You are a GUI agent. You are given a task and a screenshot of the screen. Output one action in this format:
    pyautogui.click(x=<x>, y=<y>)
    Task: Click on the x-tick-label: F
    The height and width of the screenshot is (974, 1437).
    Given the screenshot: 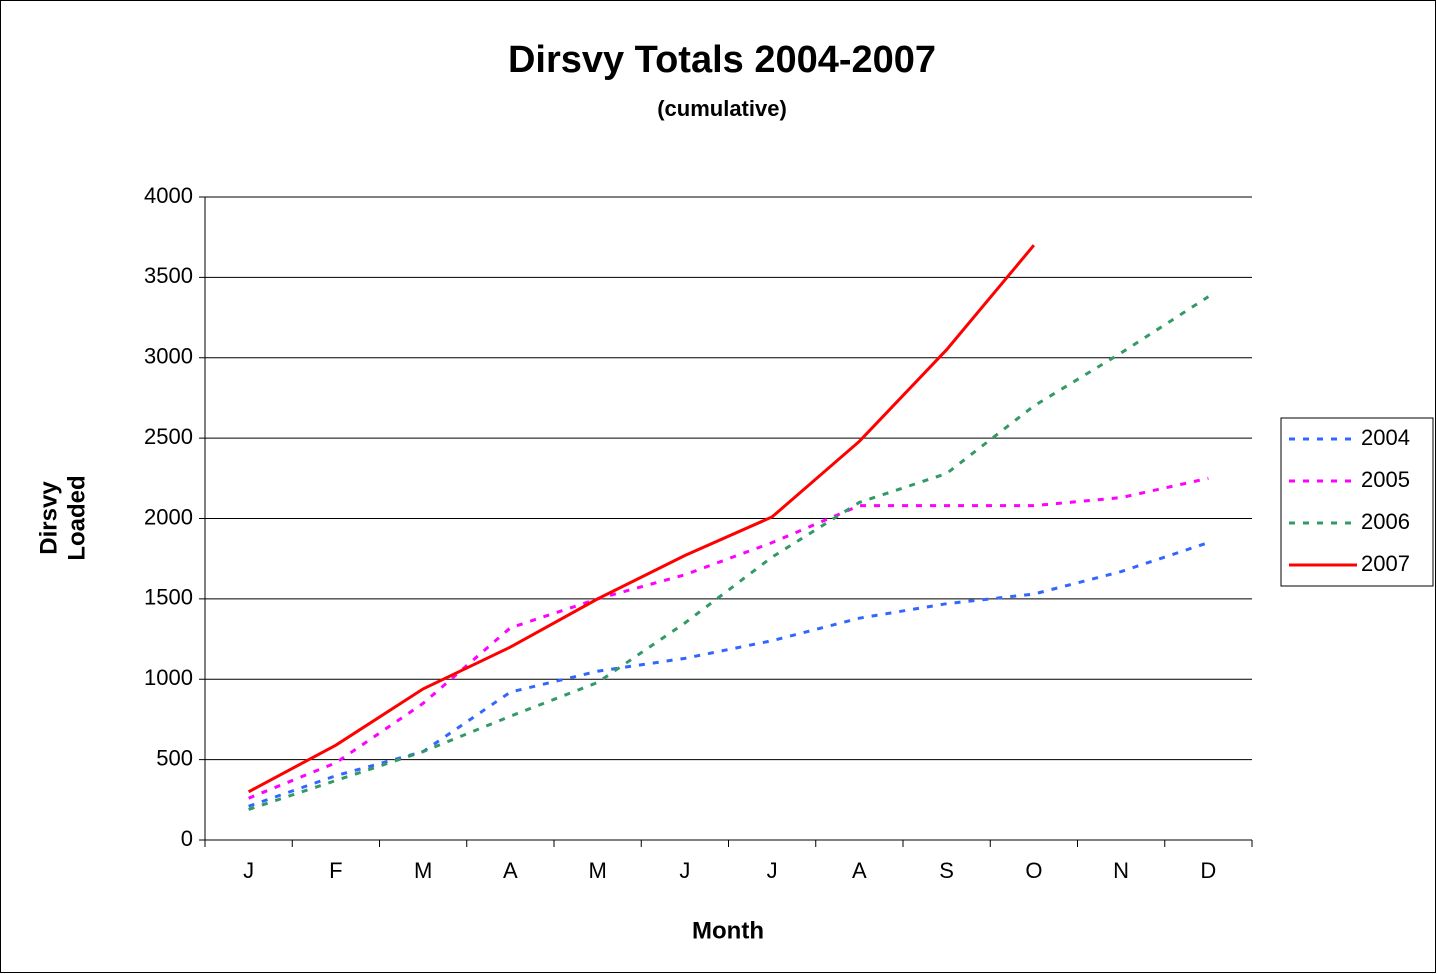 What is the action you would take?
    pyautogui.click(x=335, y=870)
    